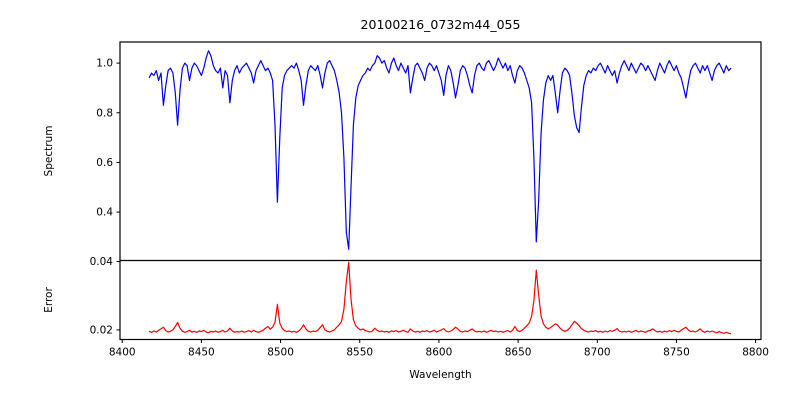 The height and width of the screenshot is (400, 800). I want to click on y-tick-label: 1.0, so click(104, 64).